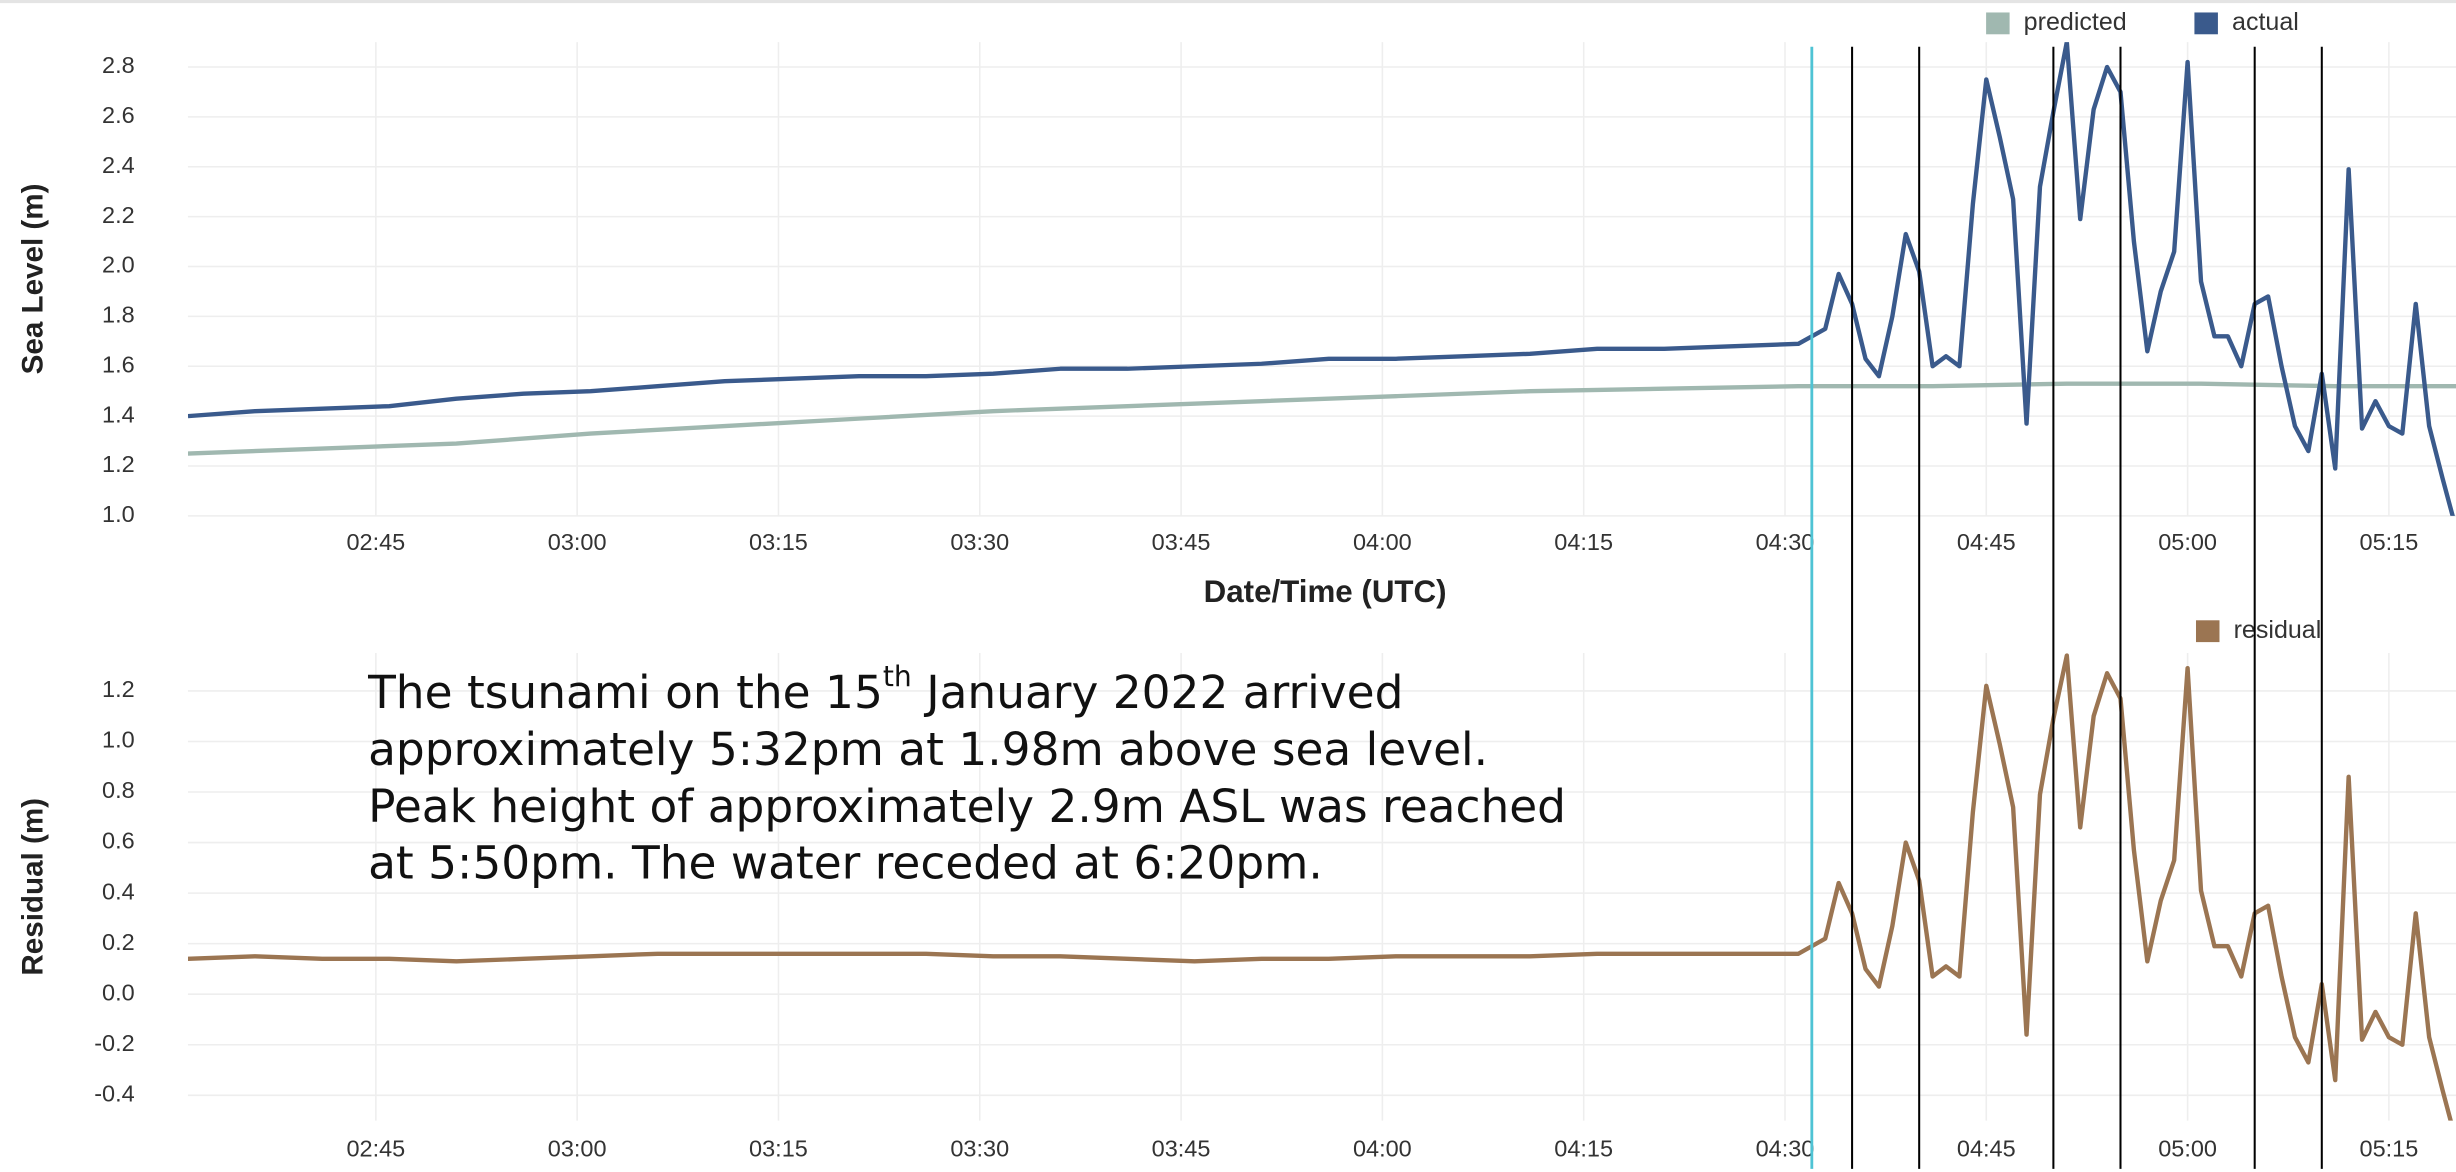 The height and width of the screenshot is (1172, 2456). What do you see at coordinates (118, 992) in the screenshot?
I see `y-tick-label: 0.0` at bounding box center [118, 992].